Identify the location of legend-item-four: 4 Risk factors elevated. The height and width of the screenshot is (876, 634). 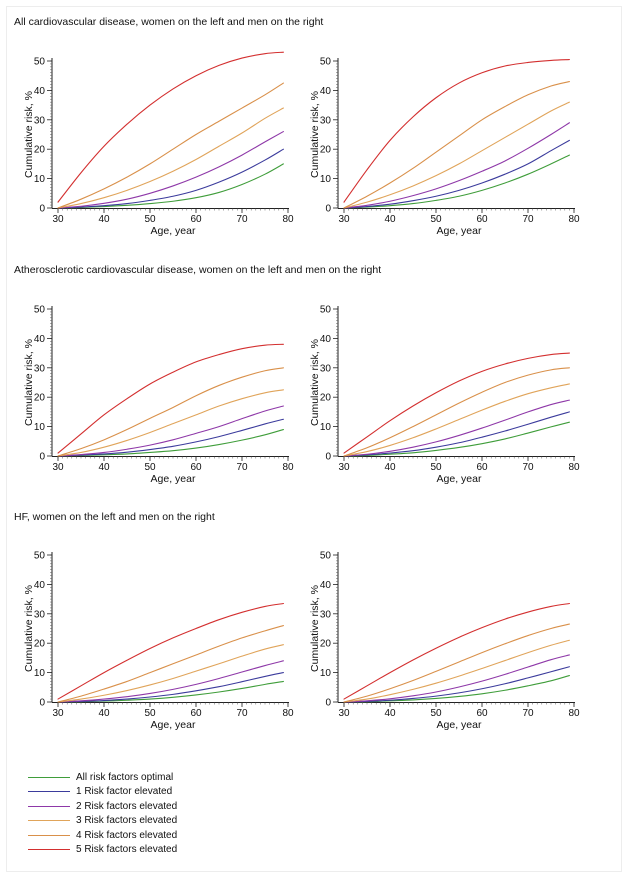
(102, 835).